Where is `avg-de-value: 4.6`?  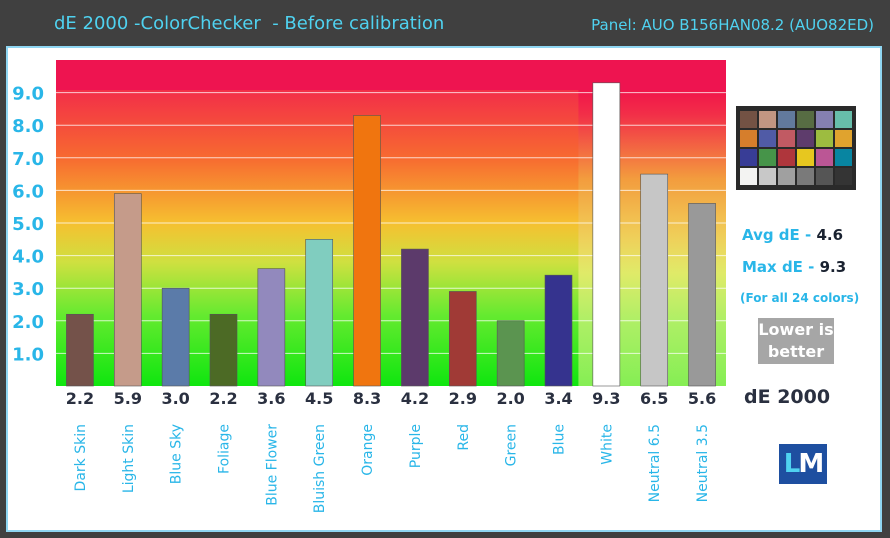
avg-de-value: 4.6 is located at coordinates (830, 235).